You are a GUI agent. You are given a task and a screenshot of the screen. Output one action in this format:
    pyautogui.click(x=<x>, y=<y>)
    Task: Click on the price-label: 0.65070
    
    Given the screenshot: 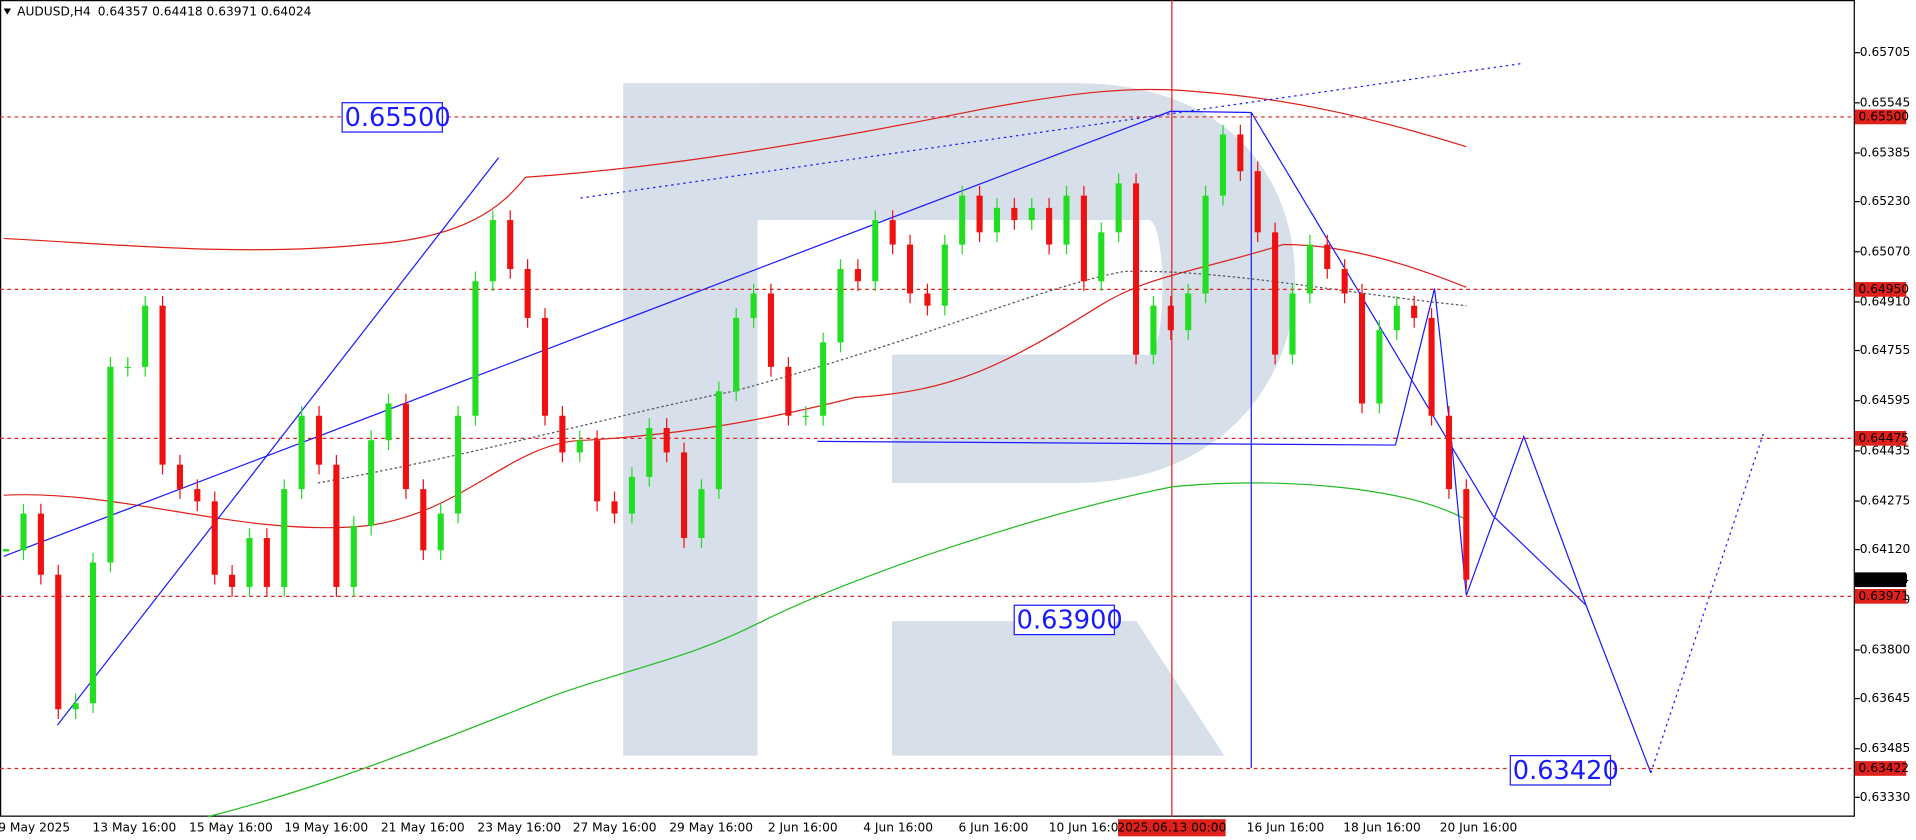 What is the action you would take?
    pyautogui.click(x=1885, y=251)
    